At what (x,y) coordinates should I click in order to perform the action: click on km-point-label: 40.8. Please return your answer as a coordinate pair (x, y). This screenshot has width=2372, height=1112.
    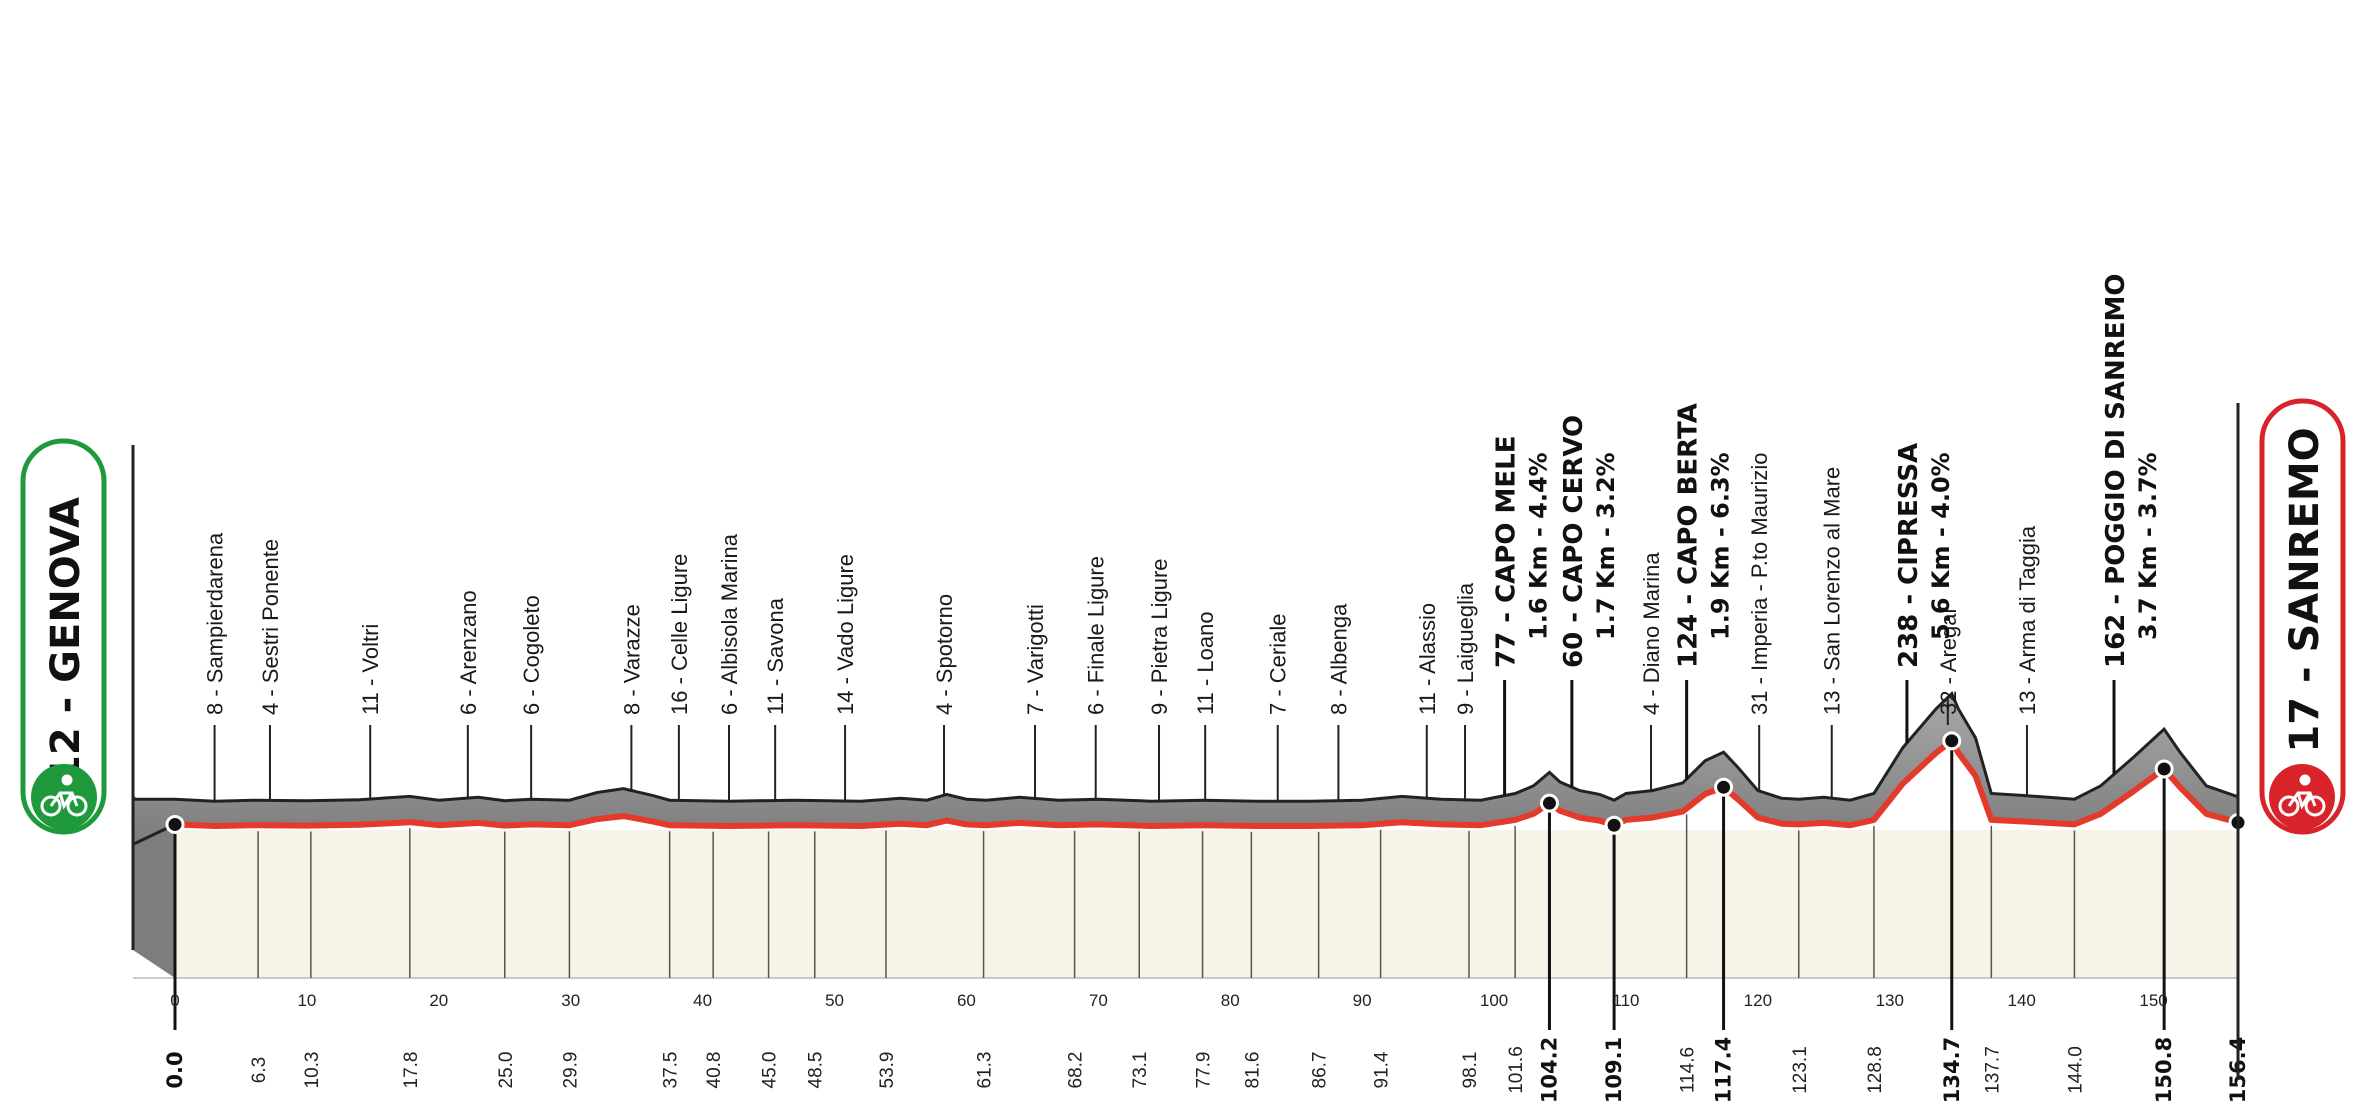
    Looking at the image, I should click on (714, 1070).